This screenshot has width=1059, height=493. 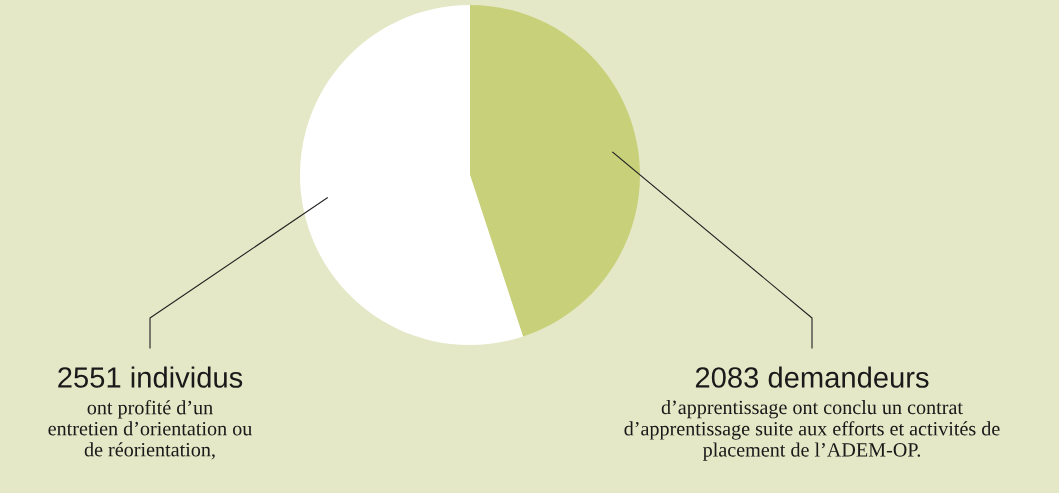 I want to click on slice-label: 2083 demandeurs, so click(x=812, y=377).